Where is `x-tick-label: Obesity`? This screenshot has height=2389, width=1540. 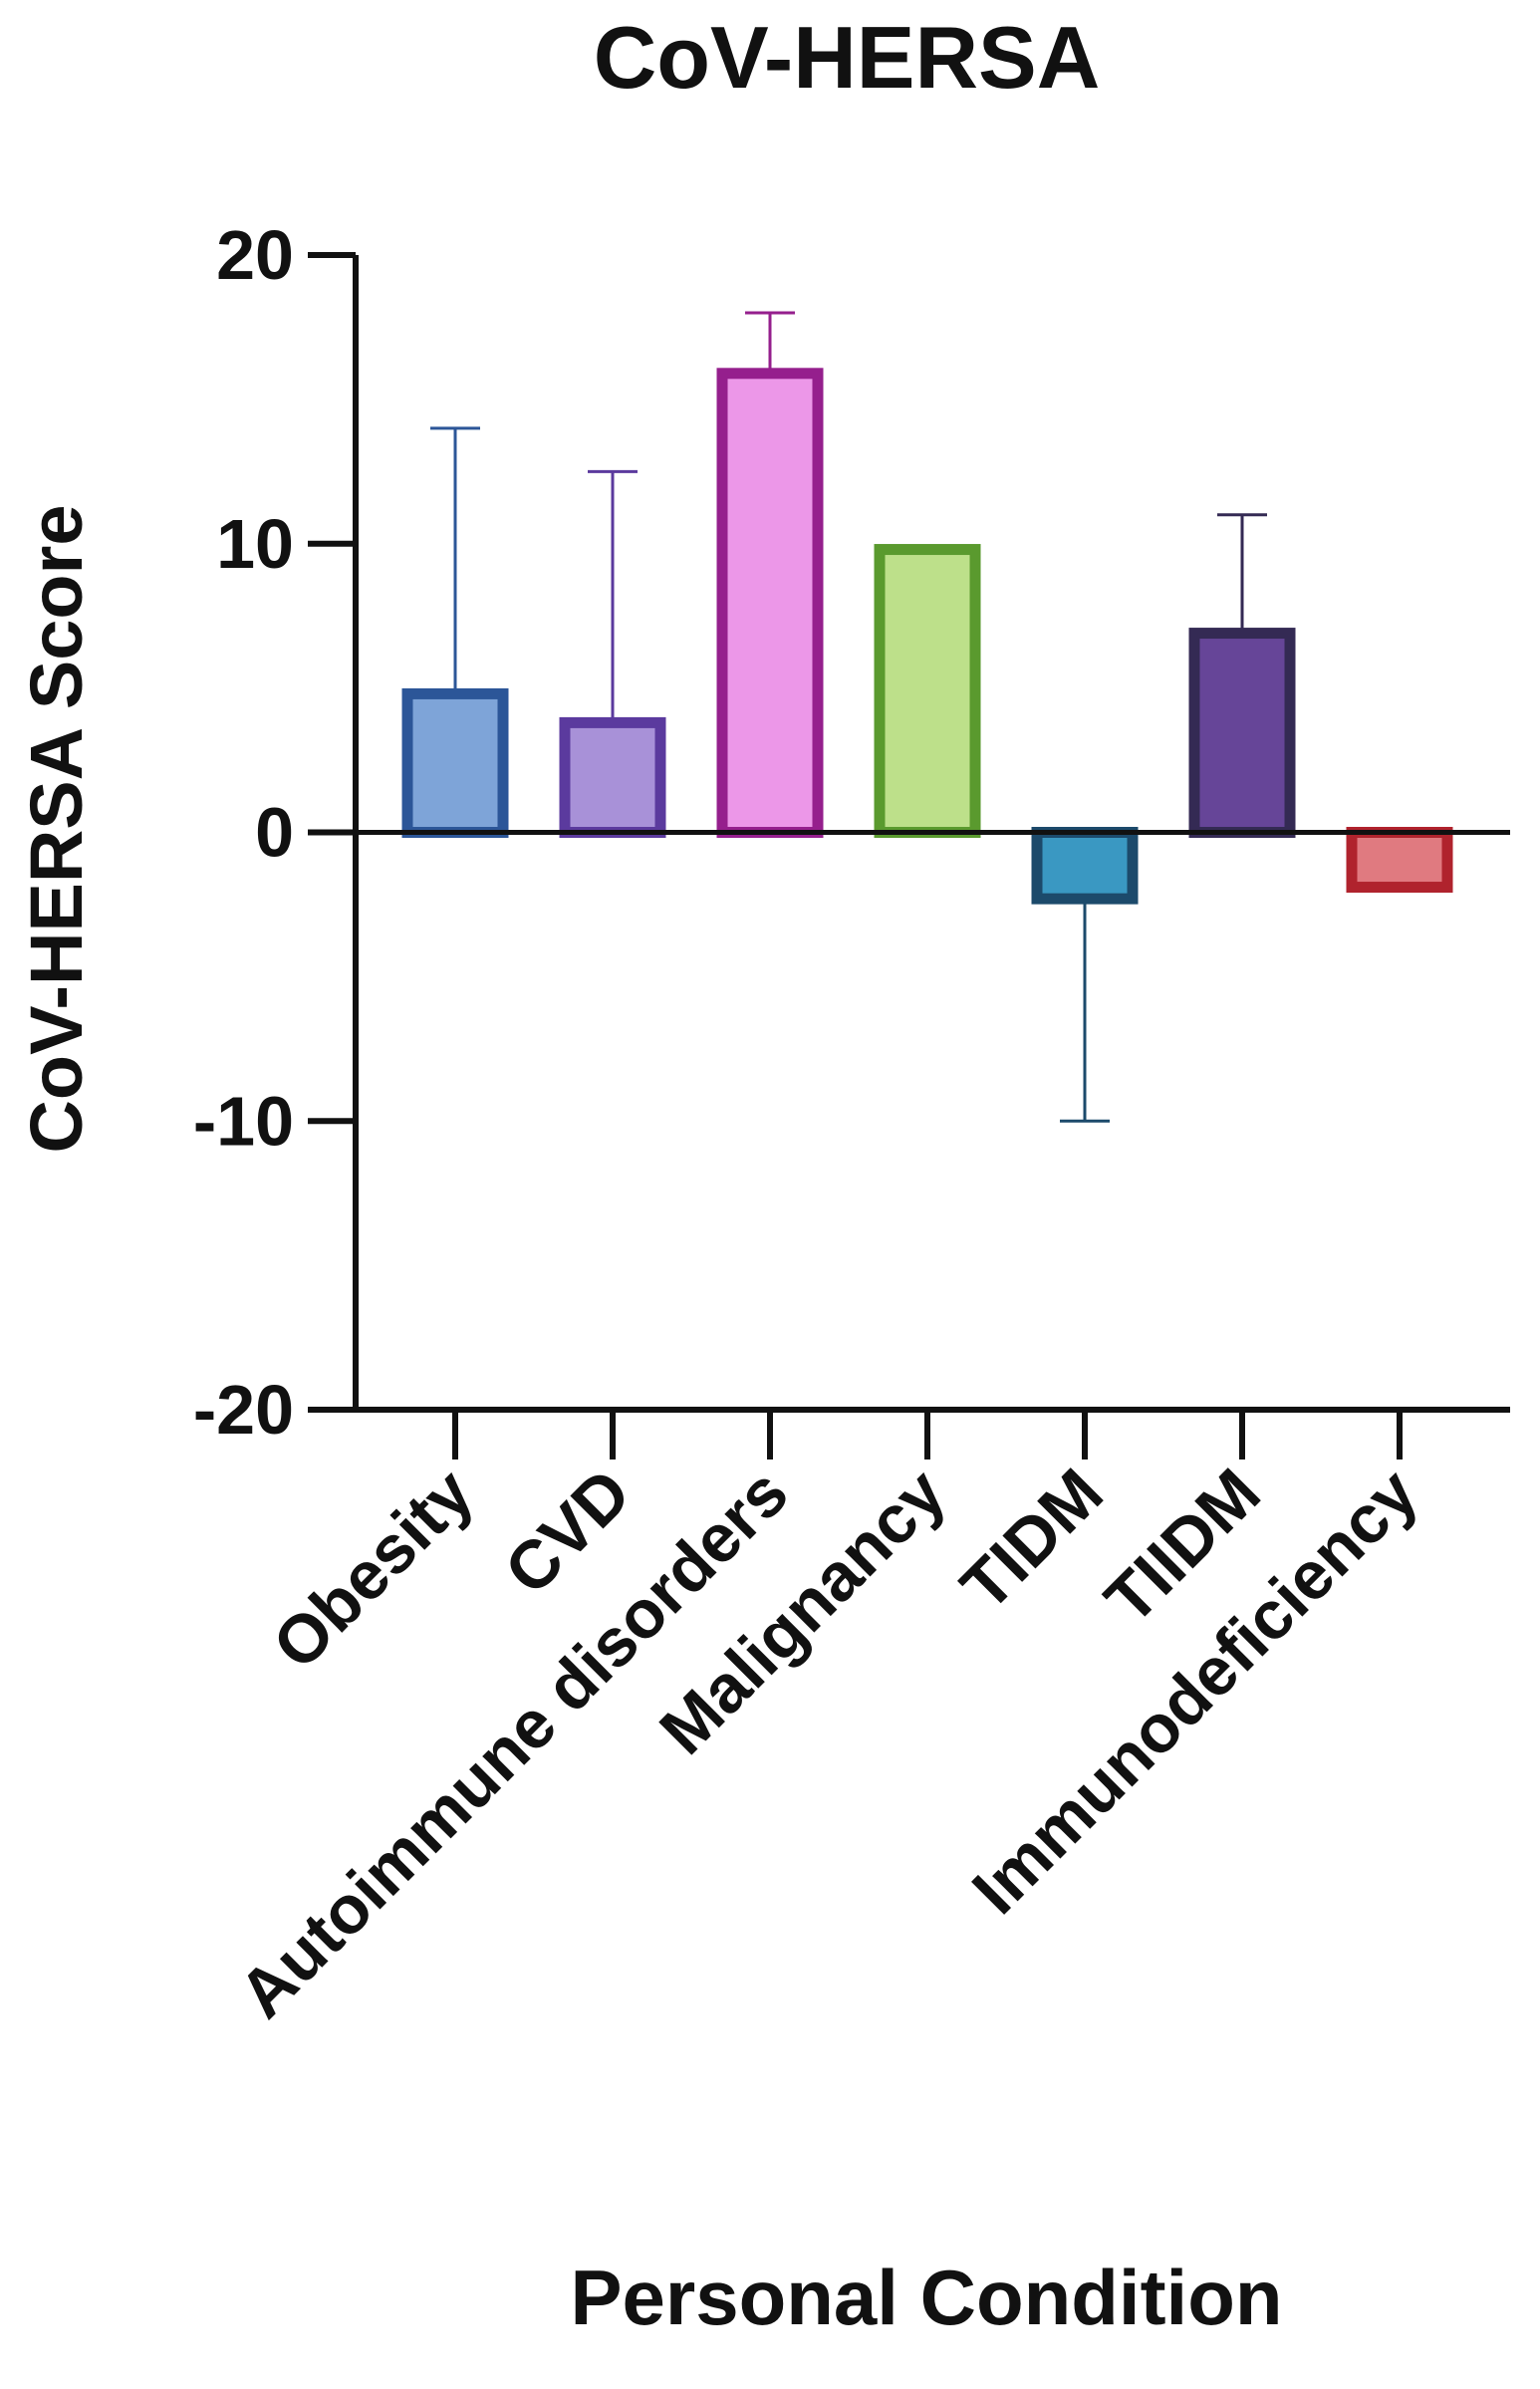
x-tick-label: Obesity is located at coordinates (372, 1569).